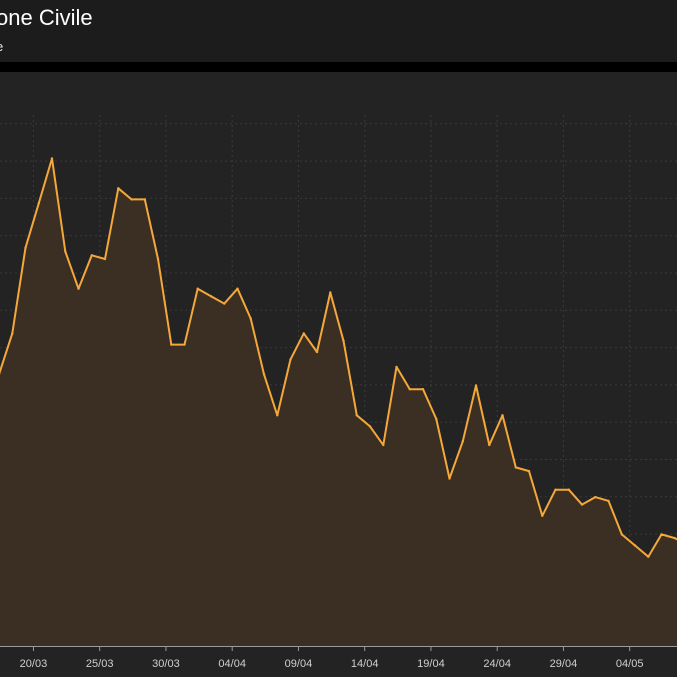  Describe the element at coordinates (338, 67) in the screenshot. I see `header-divider` at that location.